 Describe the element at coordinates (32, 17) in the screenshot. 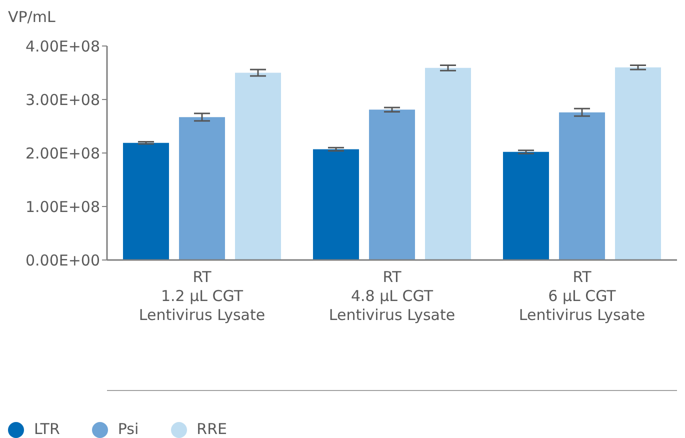

I see `y-axis-title: VP/mL` at that location.